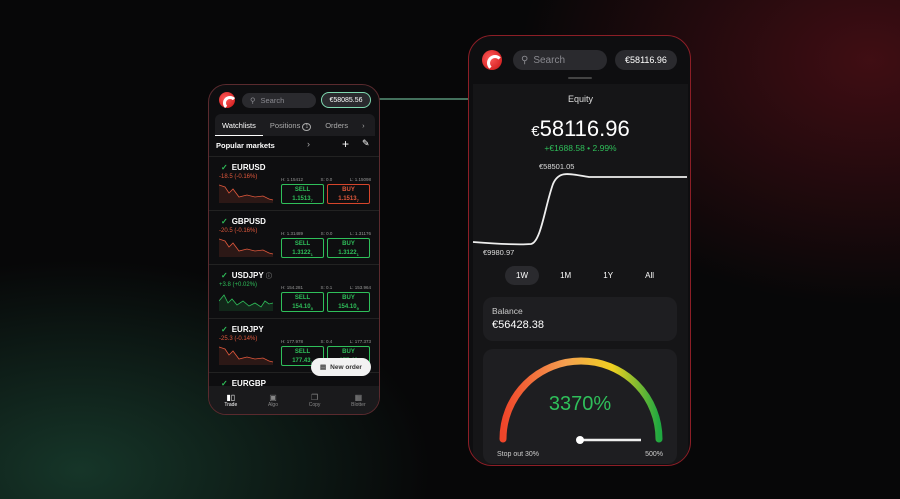 Image resolution: width=900 pixels, height=499 pixels. What do you see at coordinates (348, 194) in the screenshot?
I see `buy-button: BUY 1.15137` at bounding box center [348, 194].